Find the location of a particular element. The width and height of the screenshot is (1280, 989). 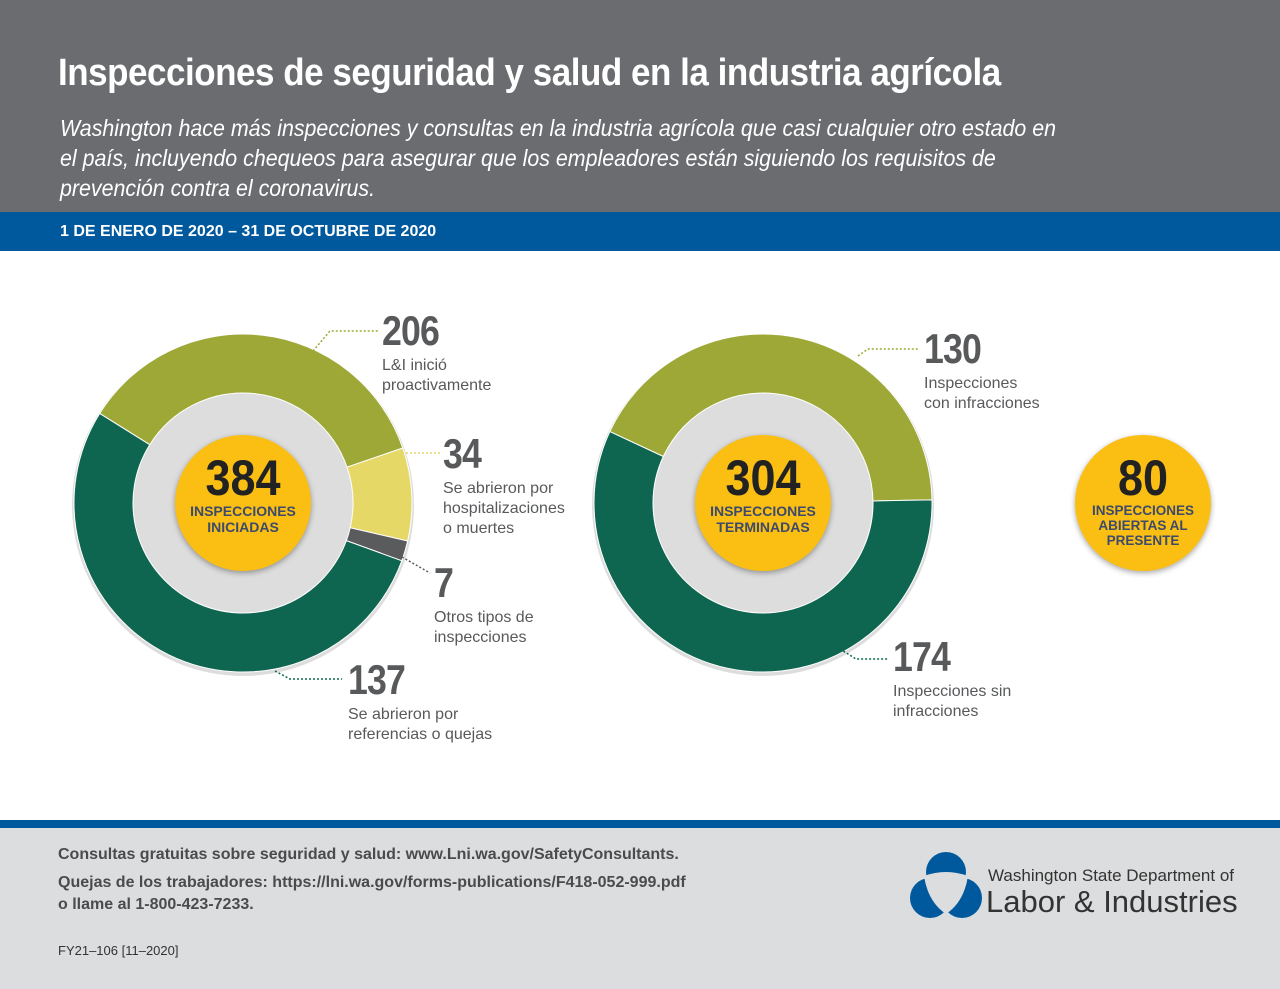

data-label: 34 is located at coordinates (462, 453).